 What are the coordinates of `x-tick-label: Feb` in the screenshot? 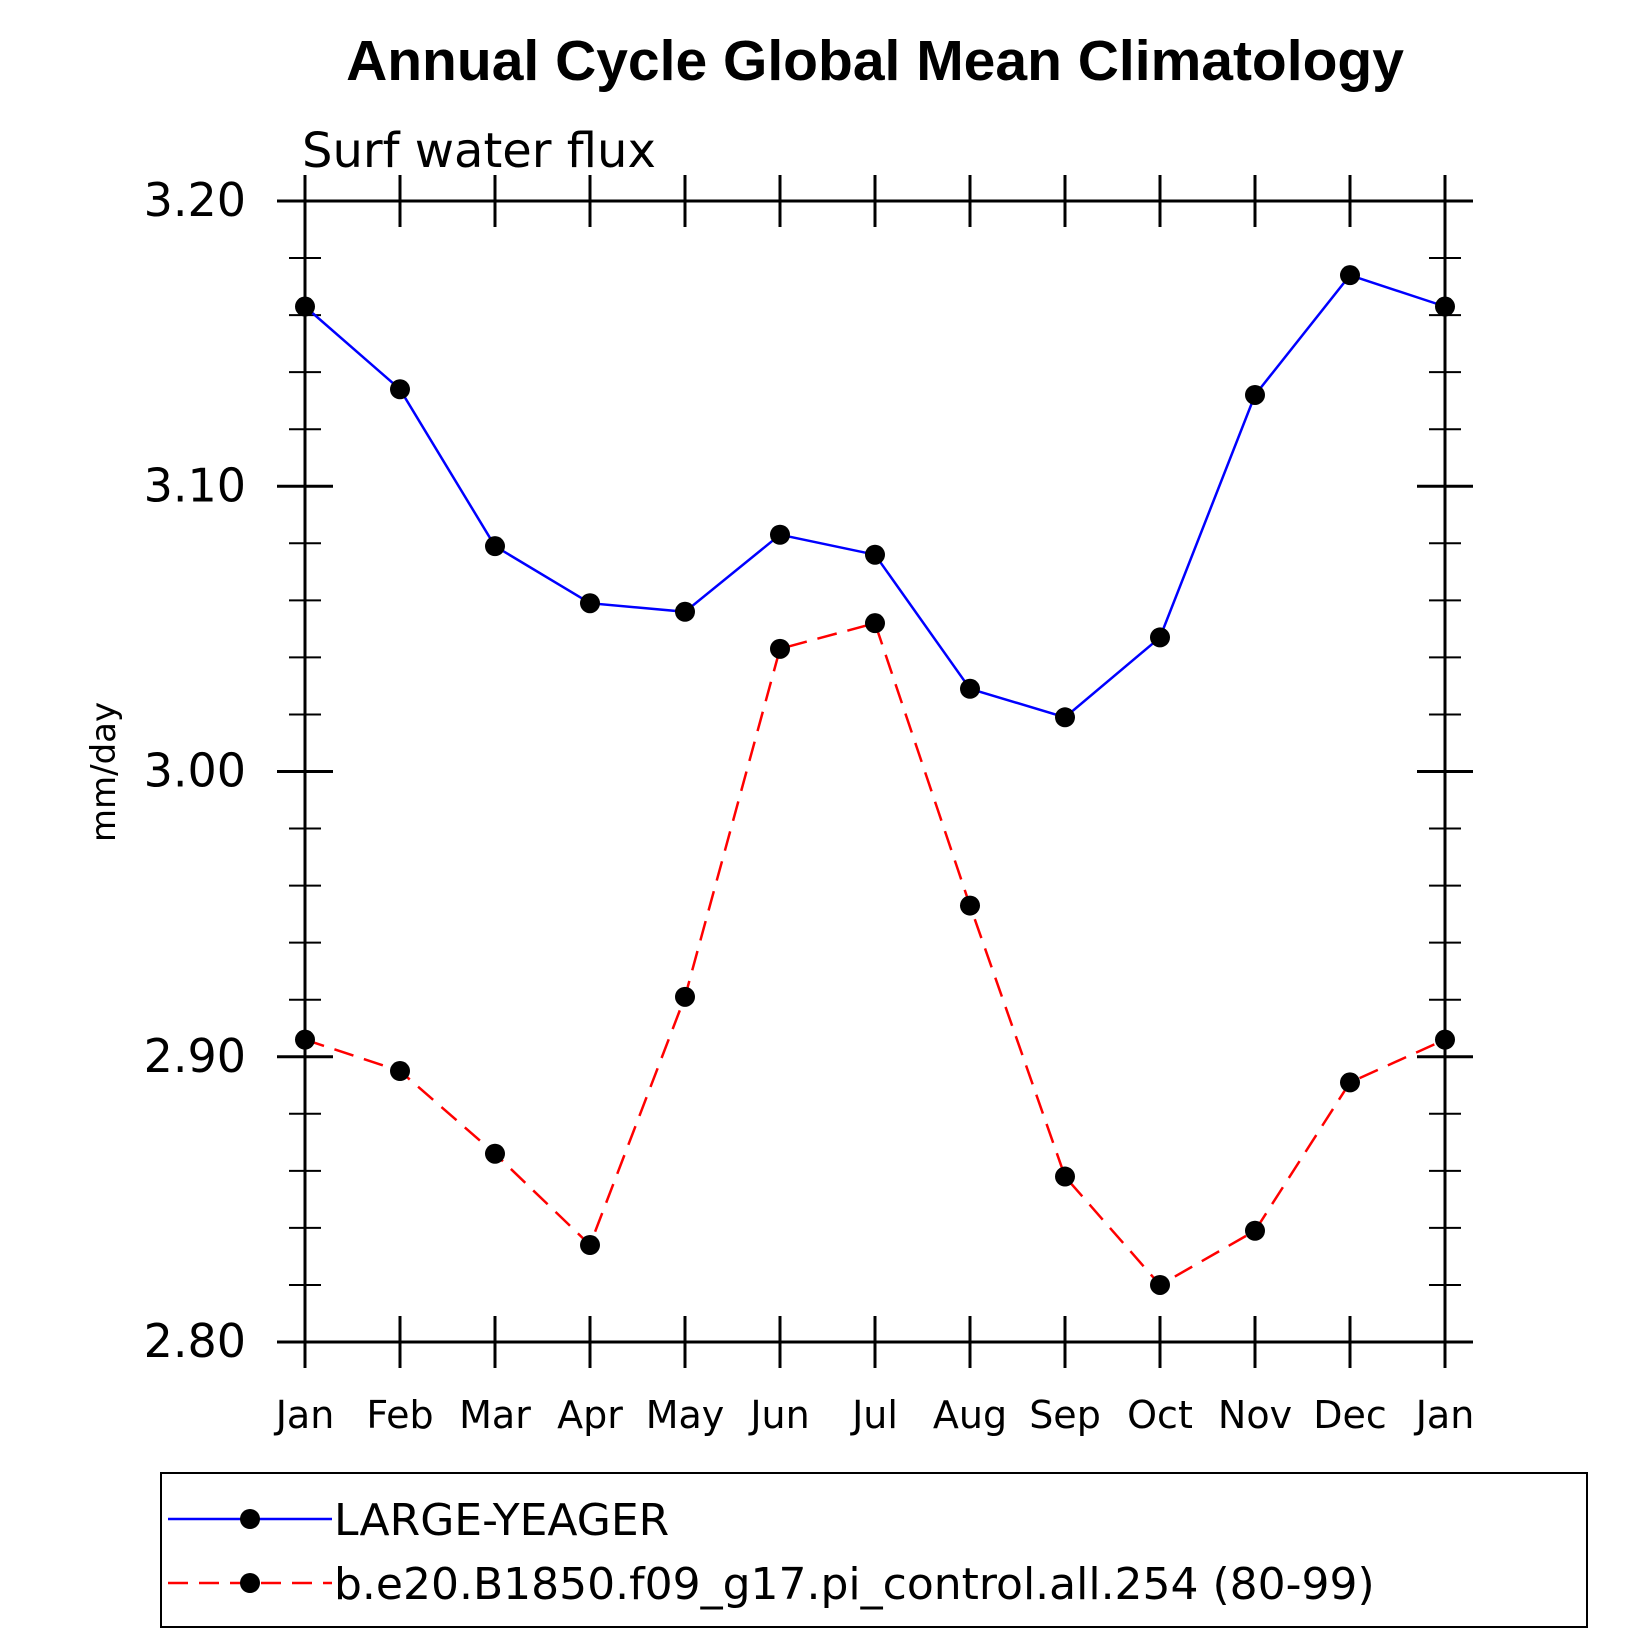 It's located at (399, 1415).